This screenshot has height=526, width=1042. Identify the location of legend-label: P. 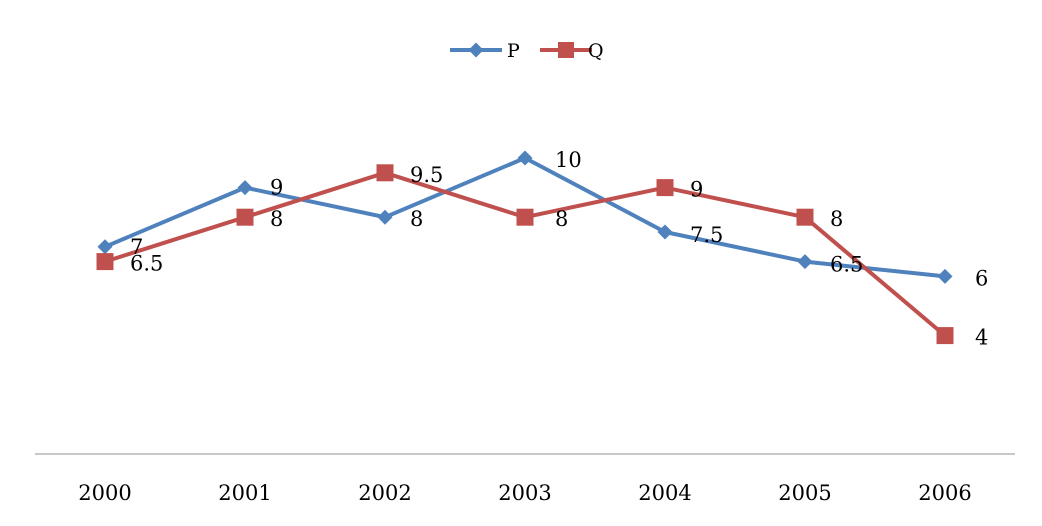
(513, 51).